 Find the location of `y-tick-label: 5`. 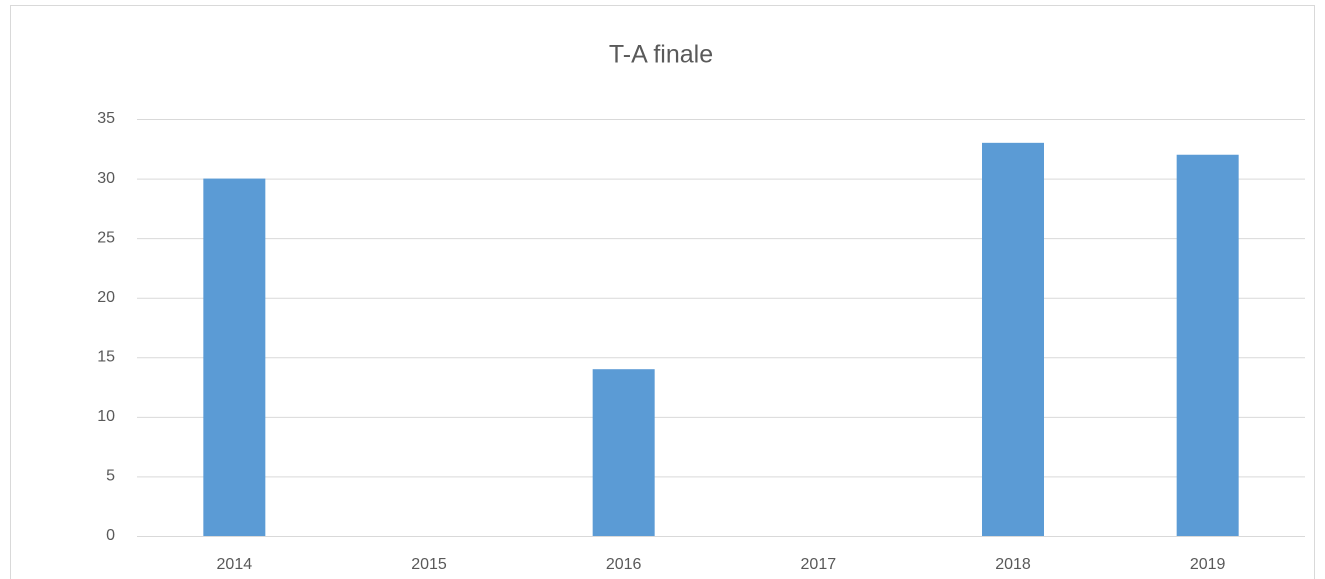

y-tick-label: 5 is located at coordinates (110, 476).